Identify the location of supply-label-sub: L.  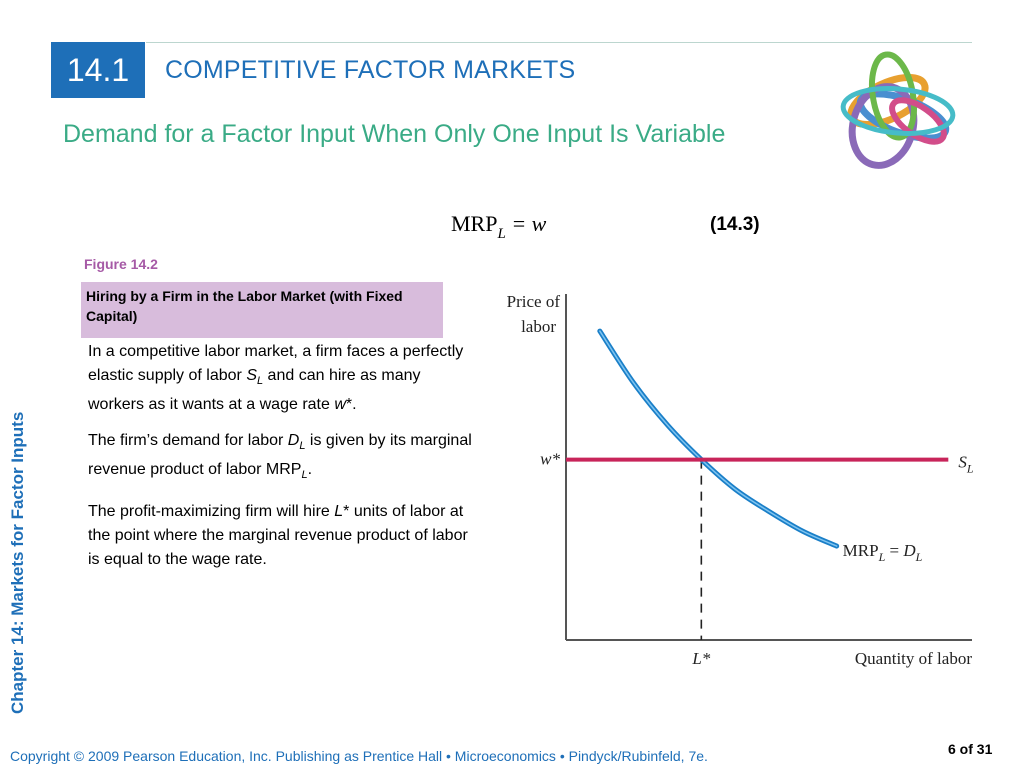
(970, 469).